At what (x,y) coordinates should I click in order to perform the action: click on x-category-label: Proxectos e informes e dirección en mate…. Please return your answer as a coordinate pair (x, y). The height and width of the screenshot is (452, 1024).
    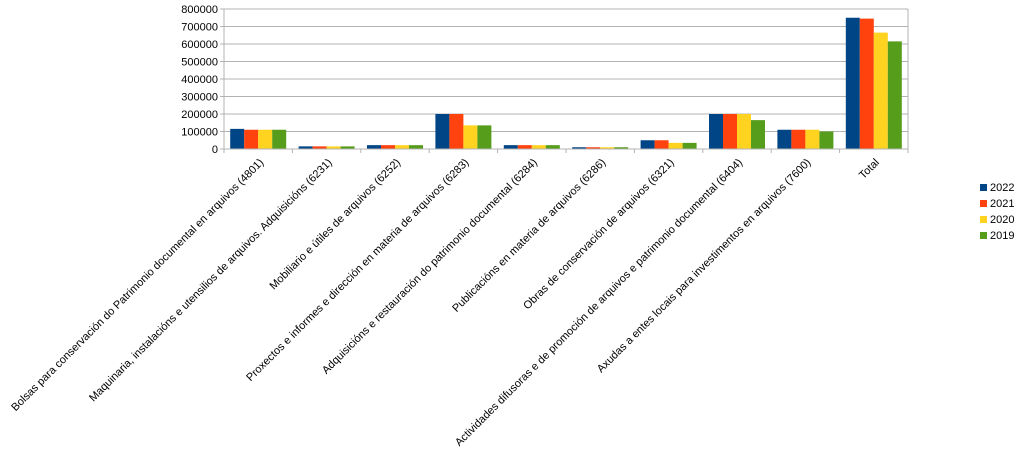
    Looking at the image, I should click on (357, 270).